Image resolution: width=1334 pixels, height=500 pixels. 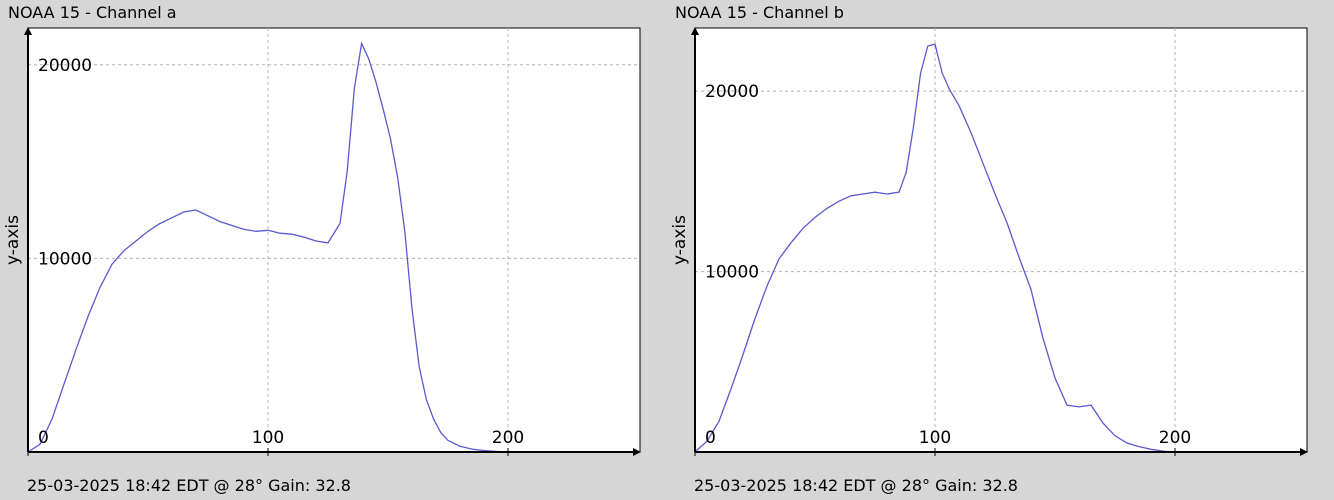 I want to click on chart-title: NOAA 15 - Channel a, so click(x=92, y=12).